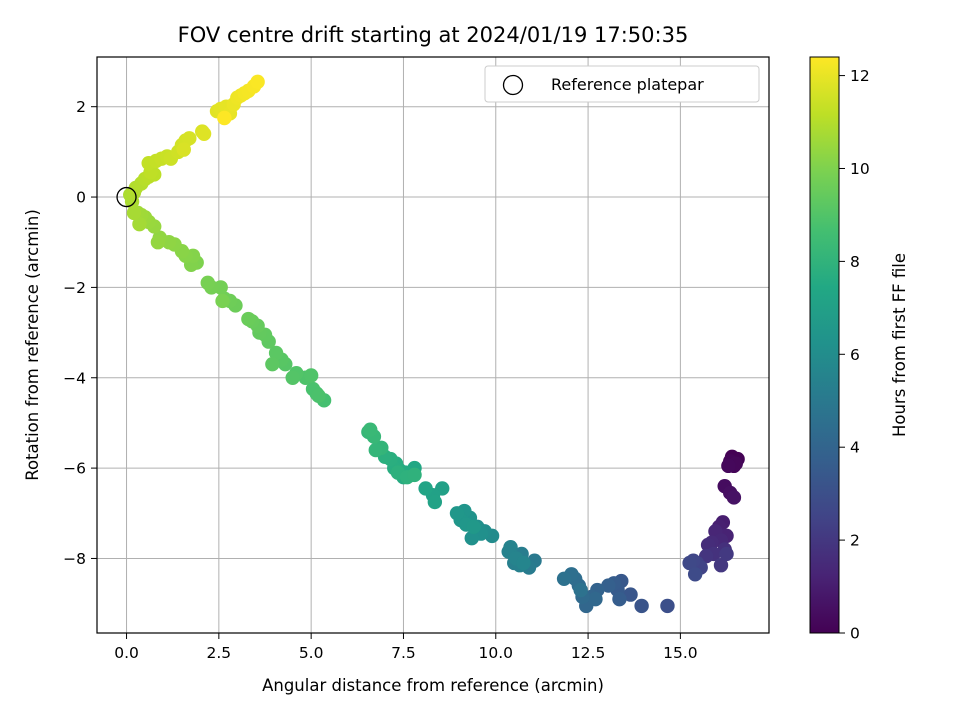 The image size is (960, 724). I want to click on x-tick-label: 5.0, so click(311, 653).